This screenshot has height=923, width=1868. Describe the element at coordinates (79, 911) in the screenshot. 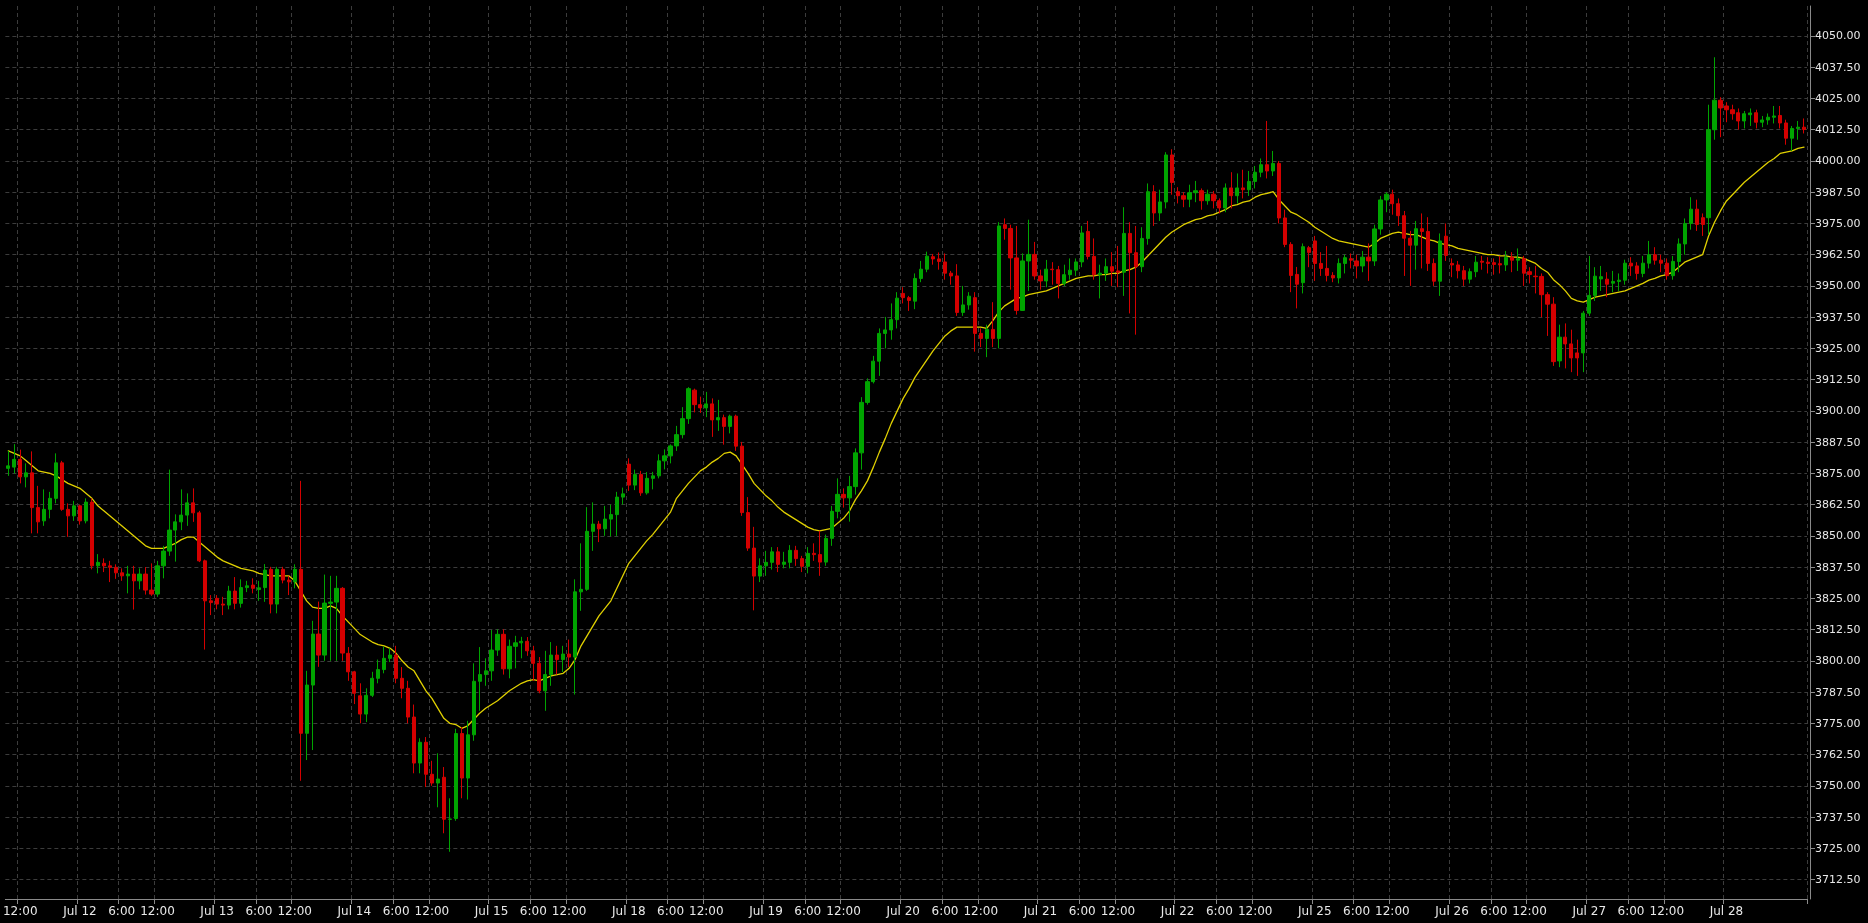

I see `x-tick-label: Jul 12` at that location.